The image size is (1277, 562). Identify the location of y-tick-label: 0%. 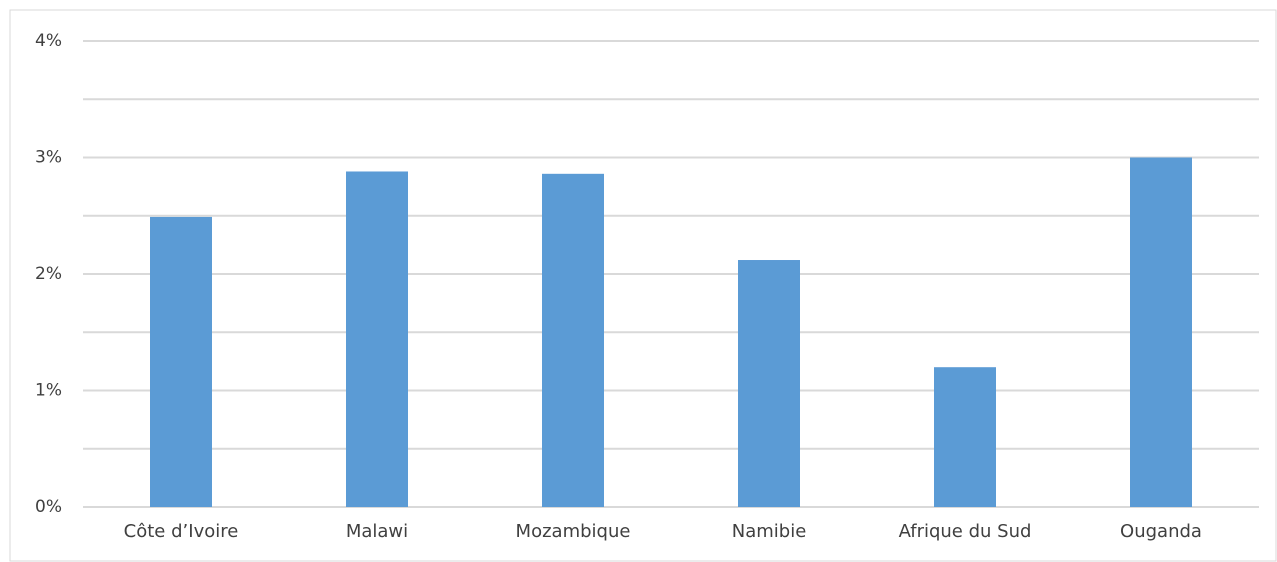
(48, 507).